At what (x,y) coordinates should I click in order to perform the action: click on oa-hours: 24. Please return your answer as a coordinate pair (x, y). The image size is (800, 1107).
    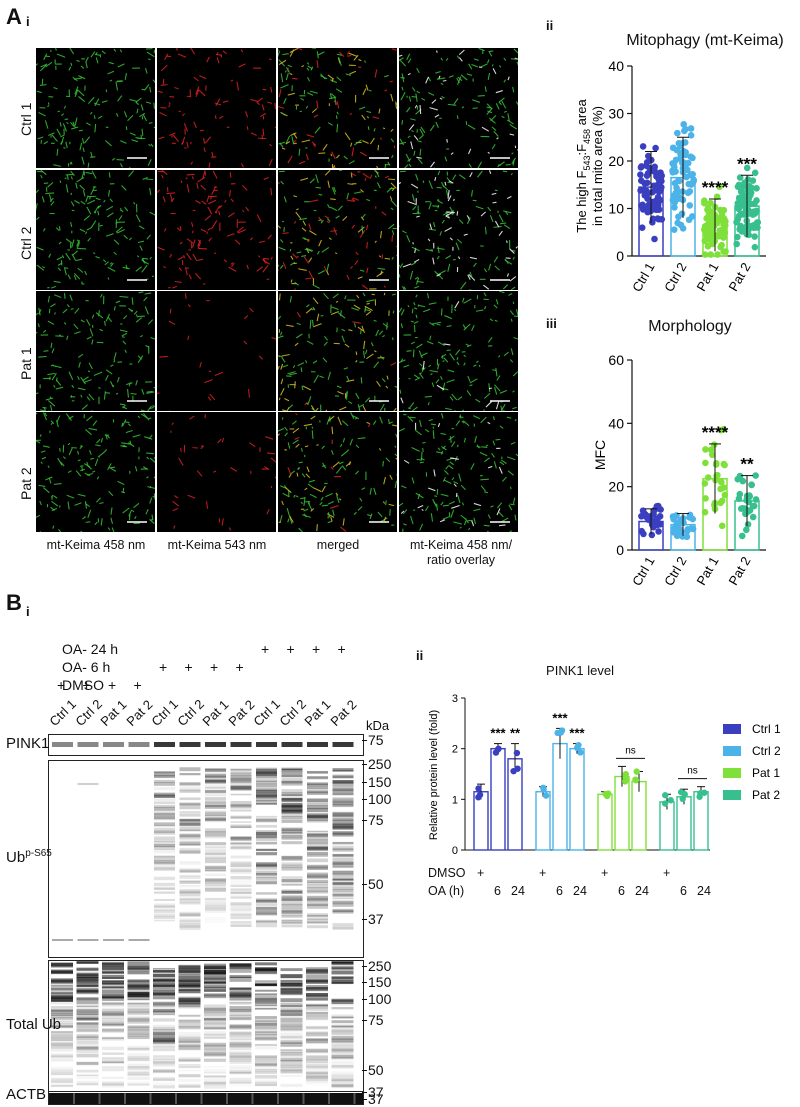
    Looking at the image, I should click on (580, 891).